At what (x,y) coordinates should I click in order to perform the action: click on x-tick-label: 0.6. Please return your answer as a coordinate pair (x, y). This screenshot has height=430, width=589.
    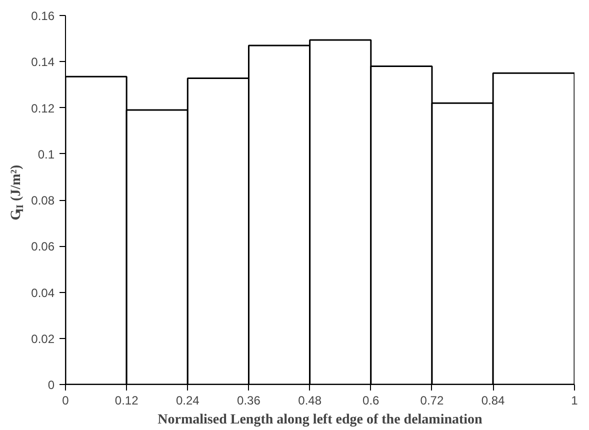
    Looking at the image, I should click on (371, 401).